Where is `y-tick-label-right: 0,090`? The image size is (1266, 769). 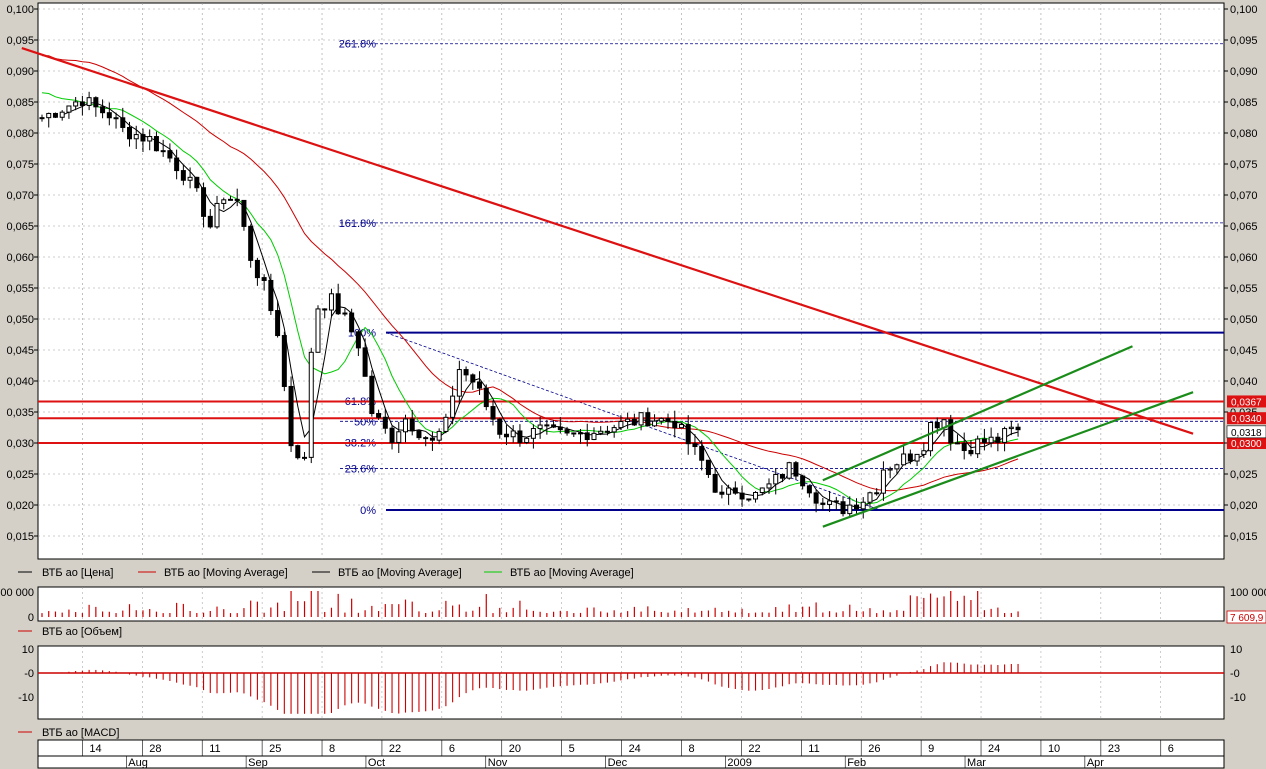 y-tick-label-right: 0,090 is located at coordinates (1244, 72).